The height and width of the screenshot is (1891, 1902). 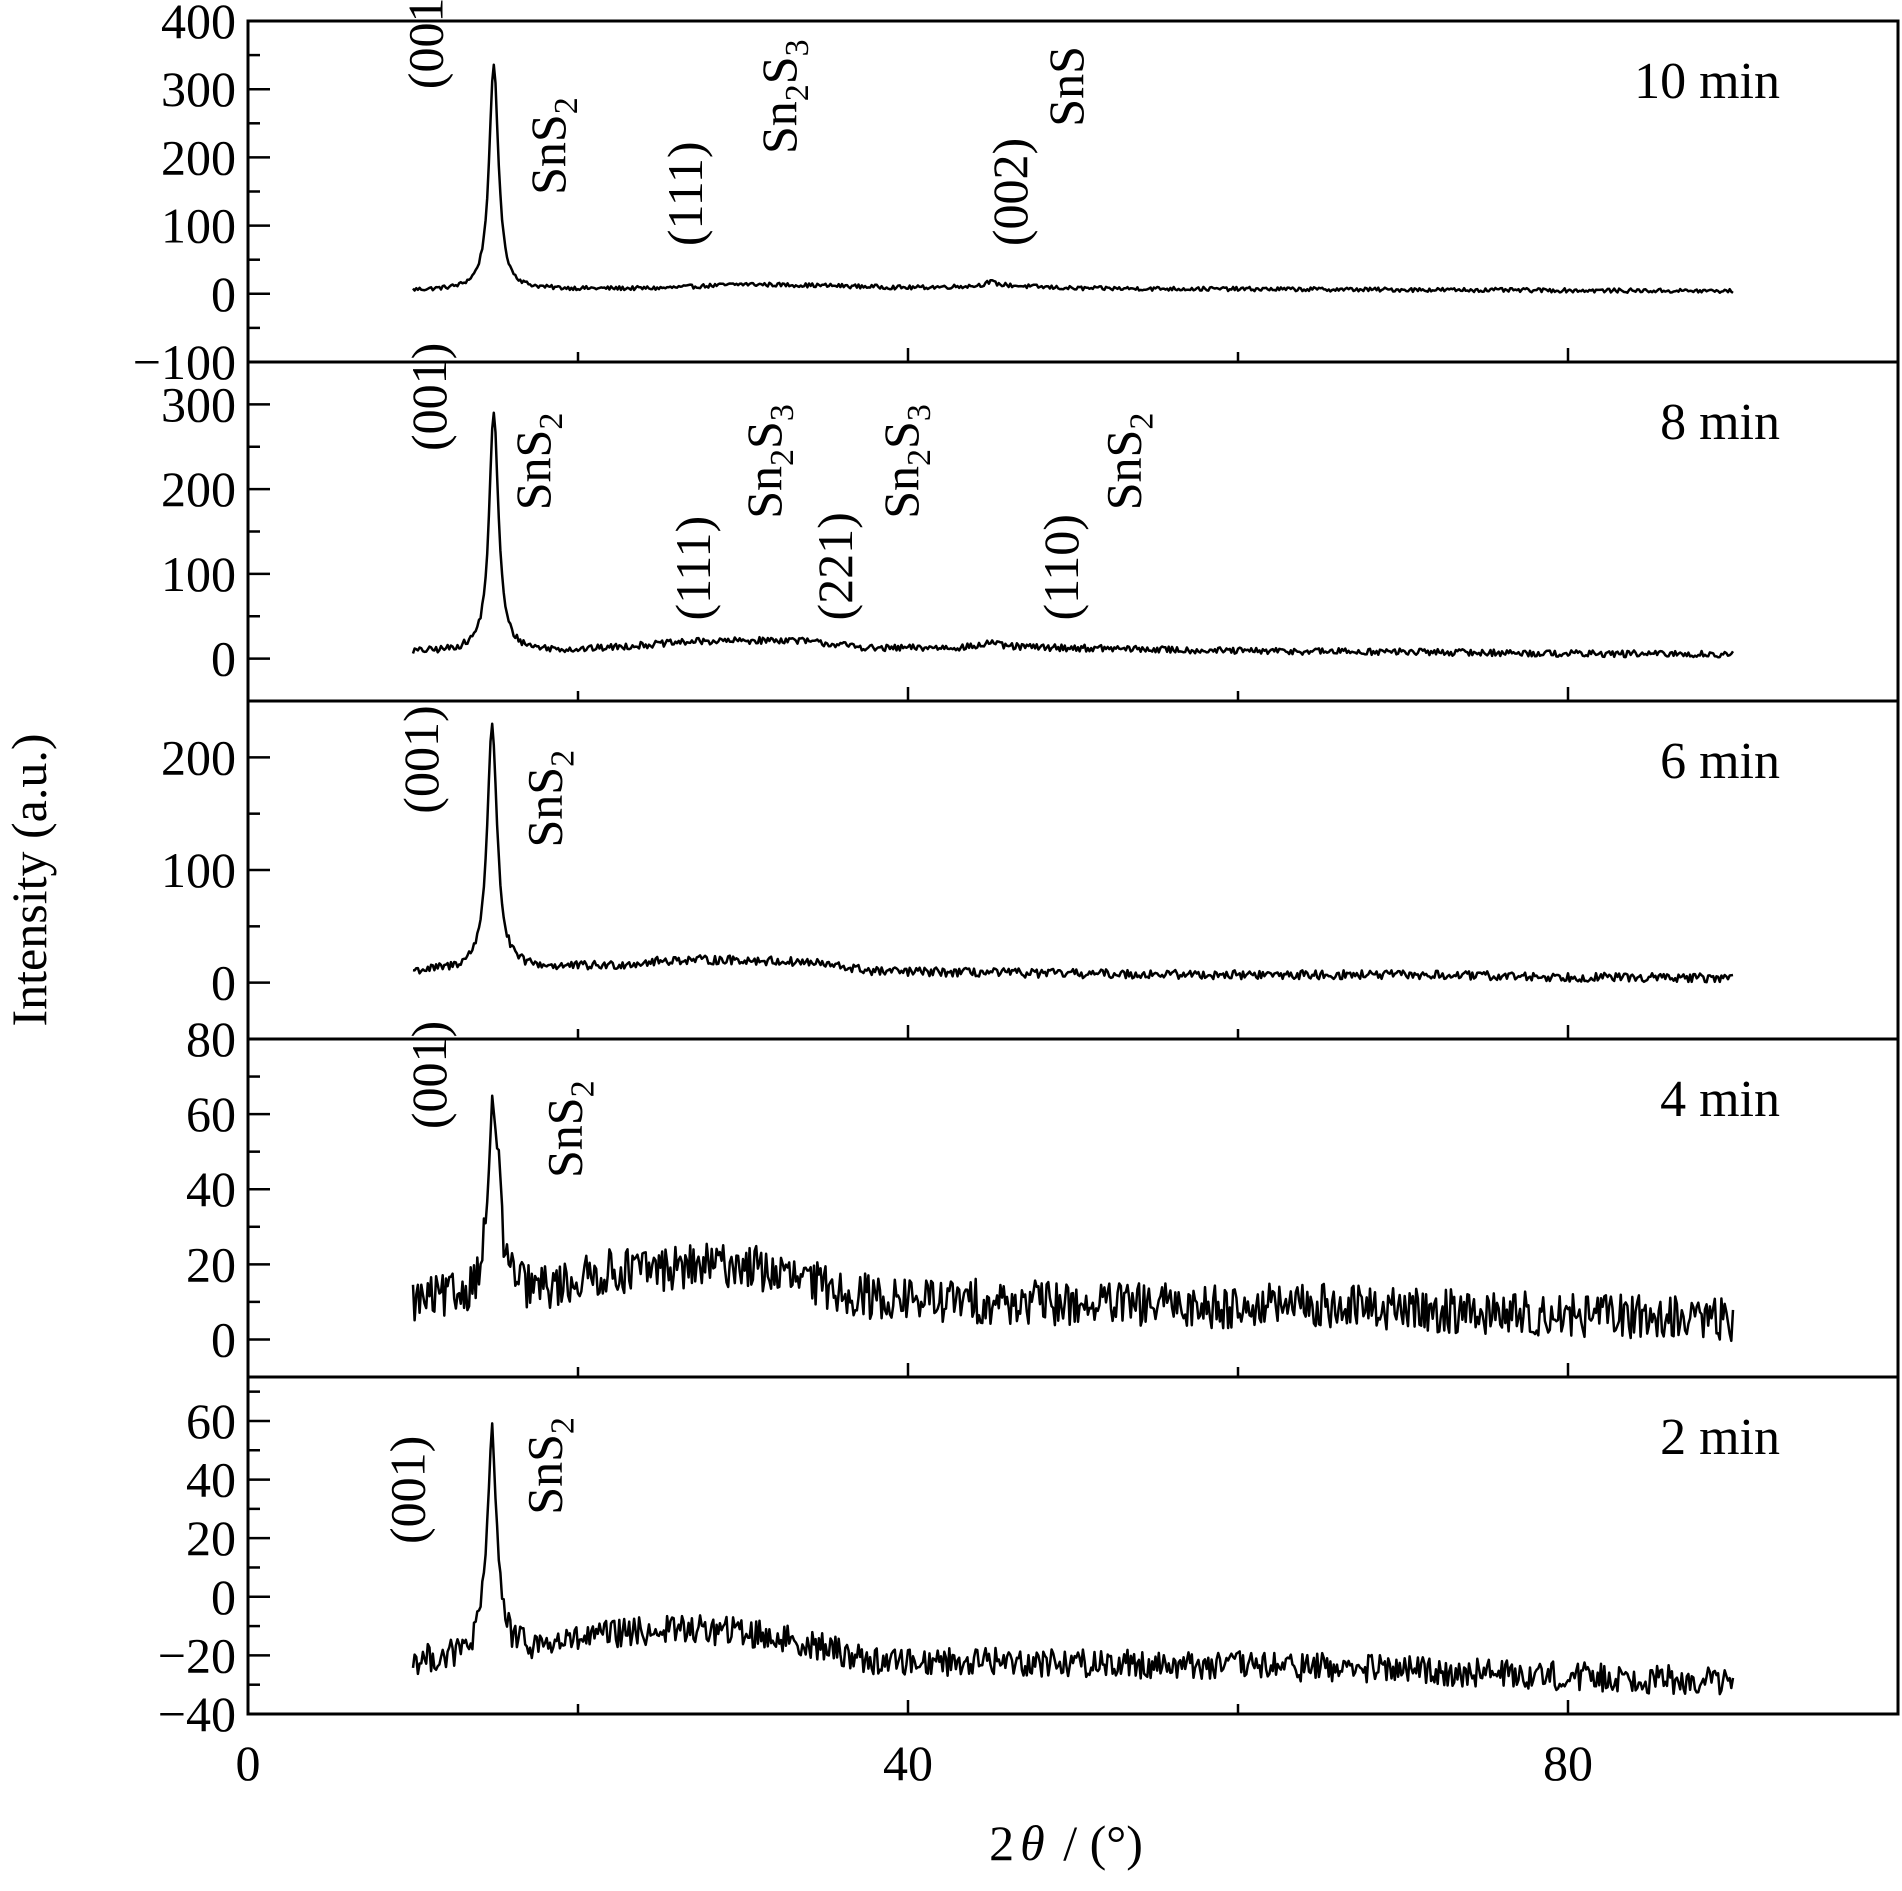 I want to click on x-axis-title-symbol: θ, so click(x=1032, y=1843).